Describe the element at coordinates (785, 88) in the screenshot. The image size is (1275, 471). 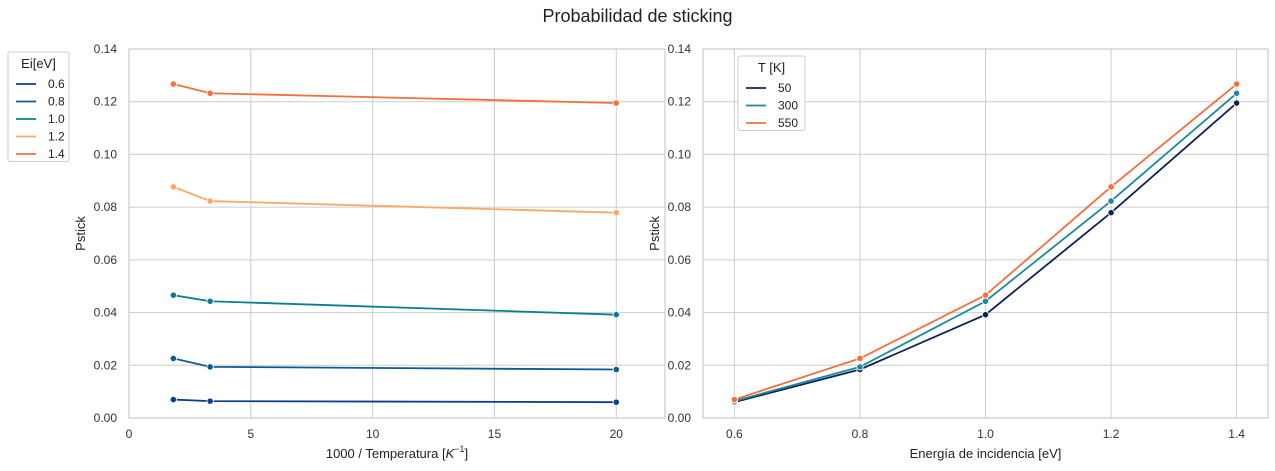
I see `legend-label: 50` at that location.